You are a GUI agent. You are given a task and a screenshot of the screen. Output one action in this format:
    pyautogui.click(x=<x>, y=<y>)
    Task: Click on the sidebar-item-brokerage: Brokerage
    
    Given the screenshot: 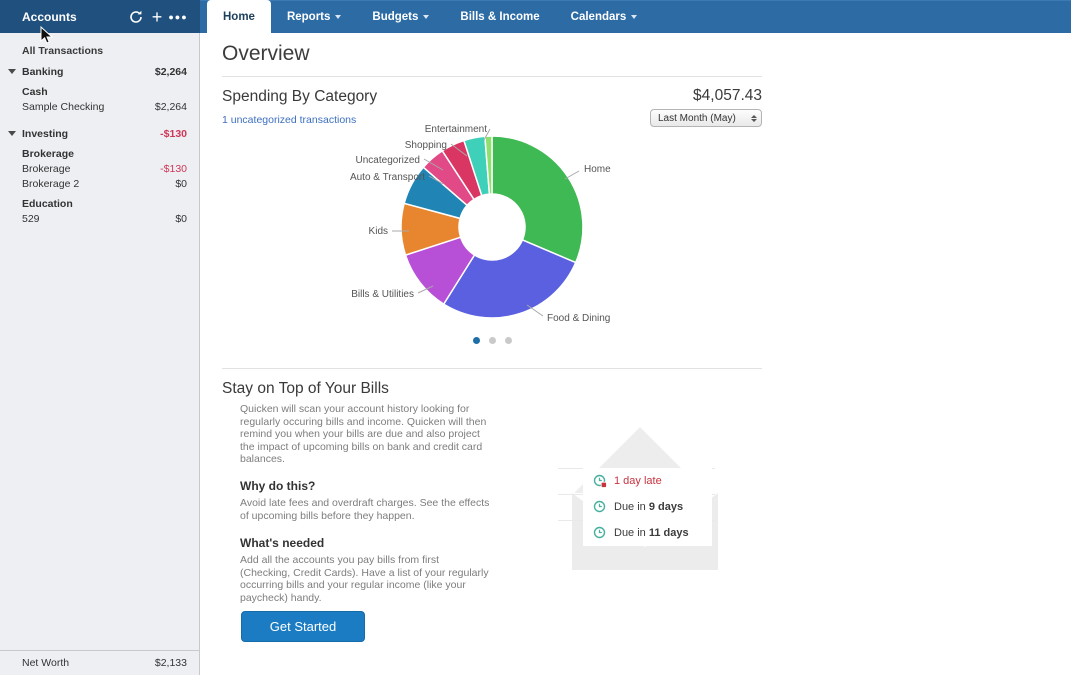 What is the action you would take?
    pyautogui.click(x=99, y=153)
    